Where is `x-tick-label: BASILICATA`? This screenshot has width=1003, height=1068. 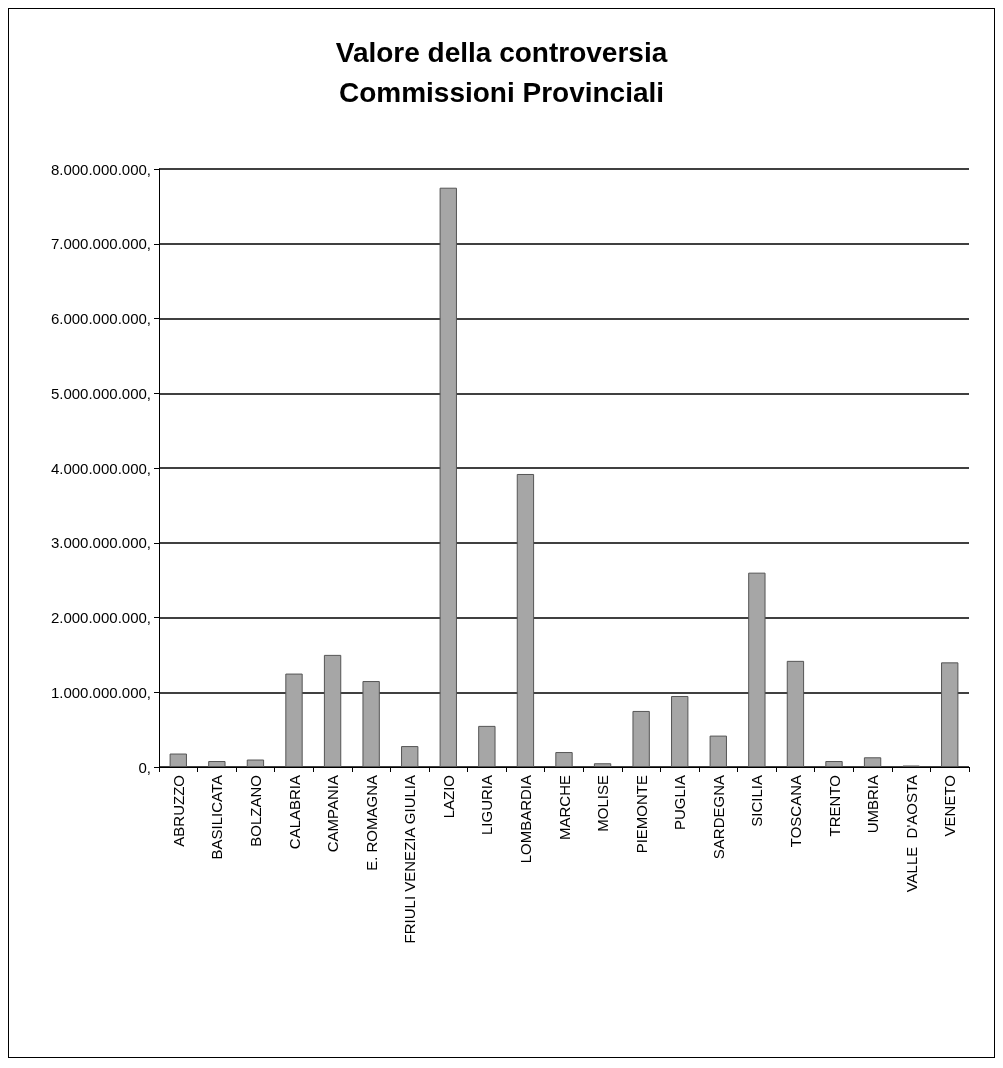 x-tick-label: BASILICATA is located at coordinates (217, 817).